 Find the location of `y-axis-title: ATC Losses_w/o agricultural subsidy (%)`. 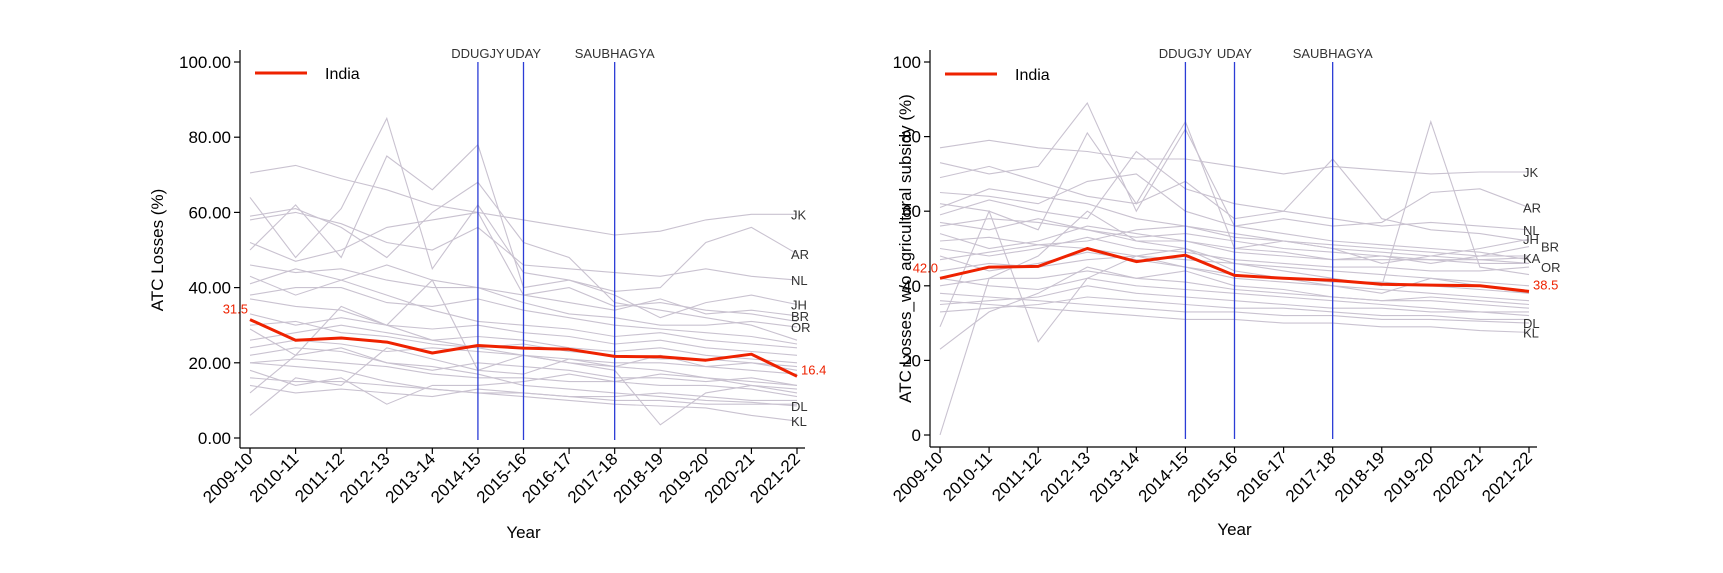

y-axis-title: ATC Losses_w/o agricultural subsidy (%) is located at coordinates (905, 248).